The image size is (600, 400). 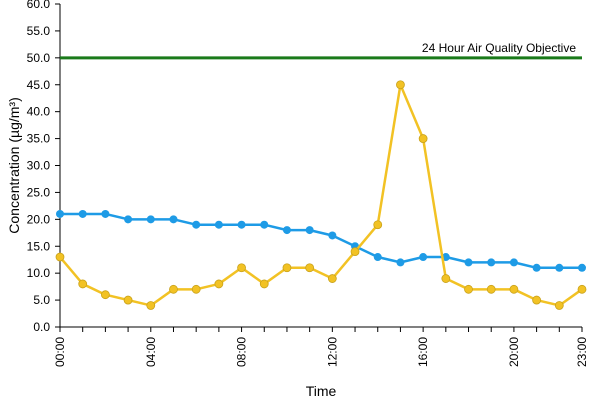 I want to click on y-tick-label: 5.0, so click(x=41, y=300).